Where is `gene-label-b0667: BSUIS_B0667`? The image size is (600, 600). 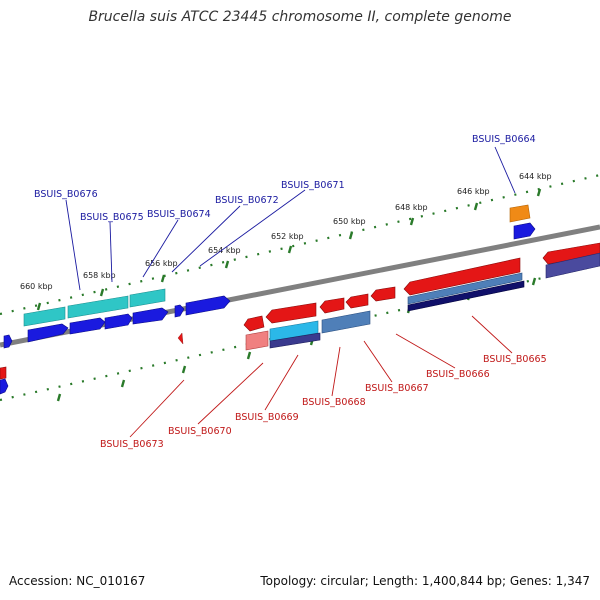 gene-label-b0667: BSUIS_B0667 is located at coordinates (397, 388).